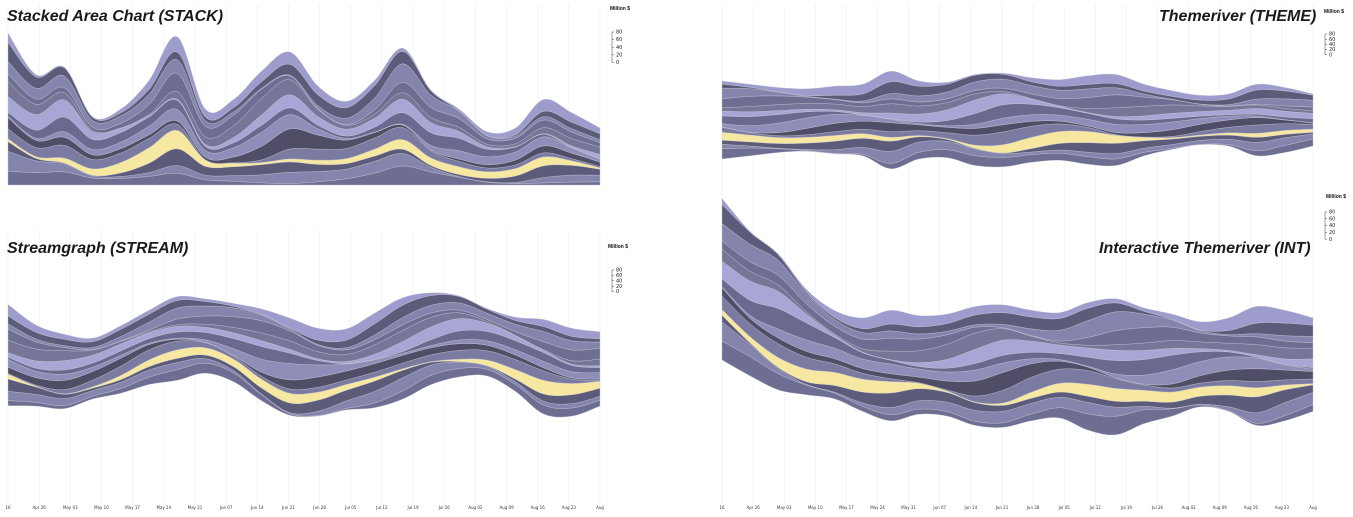 The image size is (1353, 517). I want to click on stream-chart-title: Streamgraph (STREAM), so click(98, 248).